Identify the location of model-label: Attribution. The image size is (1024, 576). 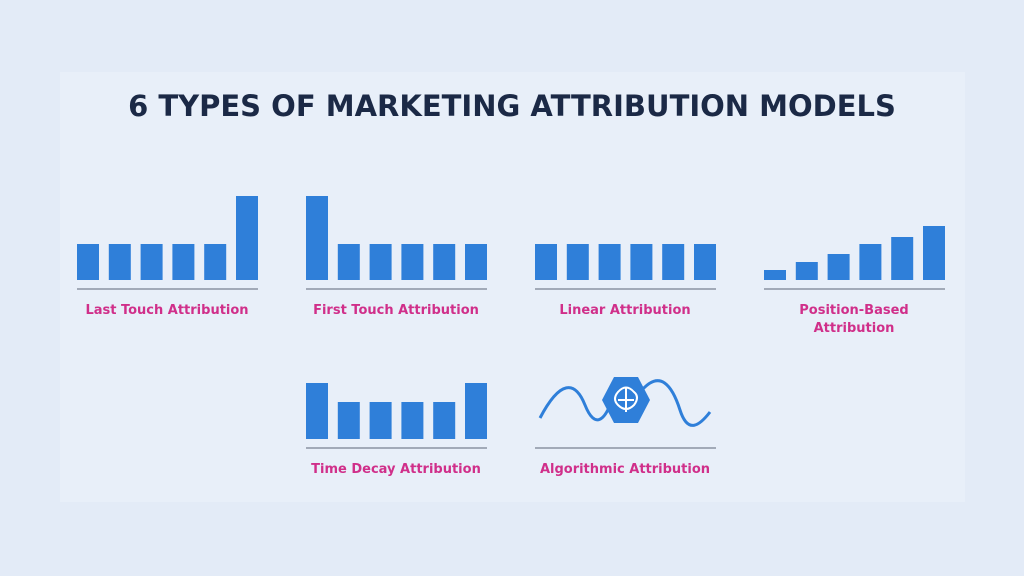
(854, 328).